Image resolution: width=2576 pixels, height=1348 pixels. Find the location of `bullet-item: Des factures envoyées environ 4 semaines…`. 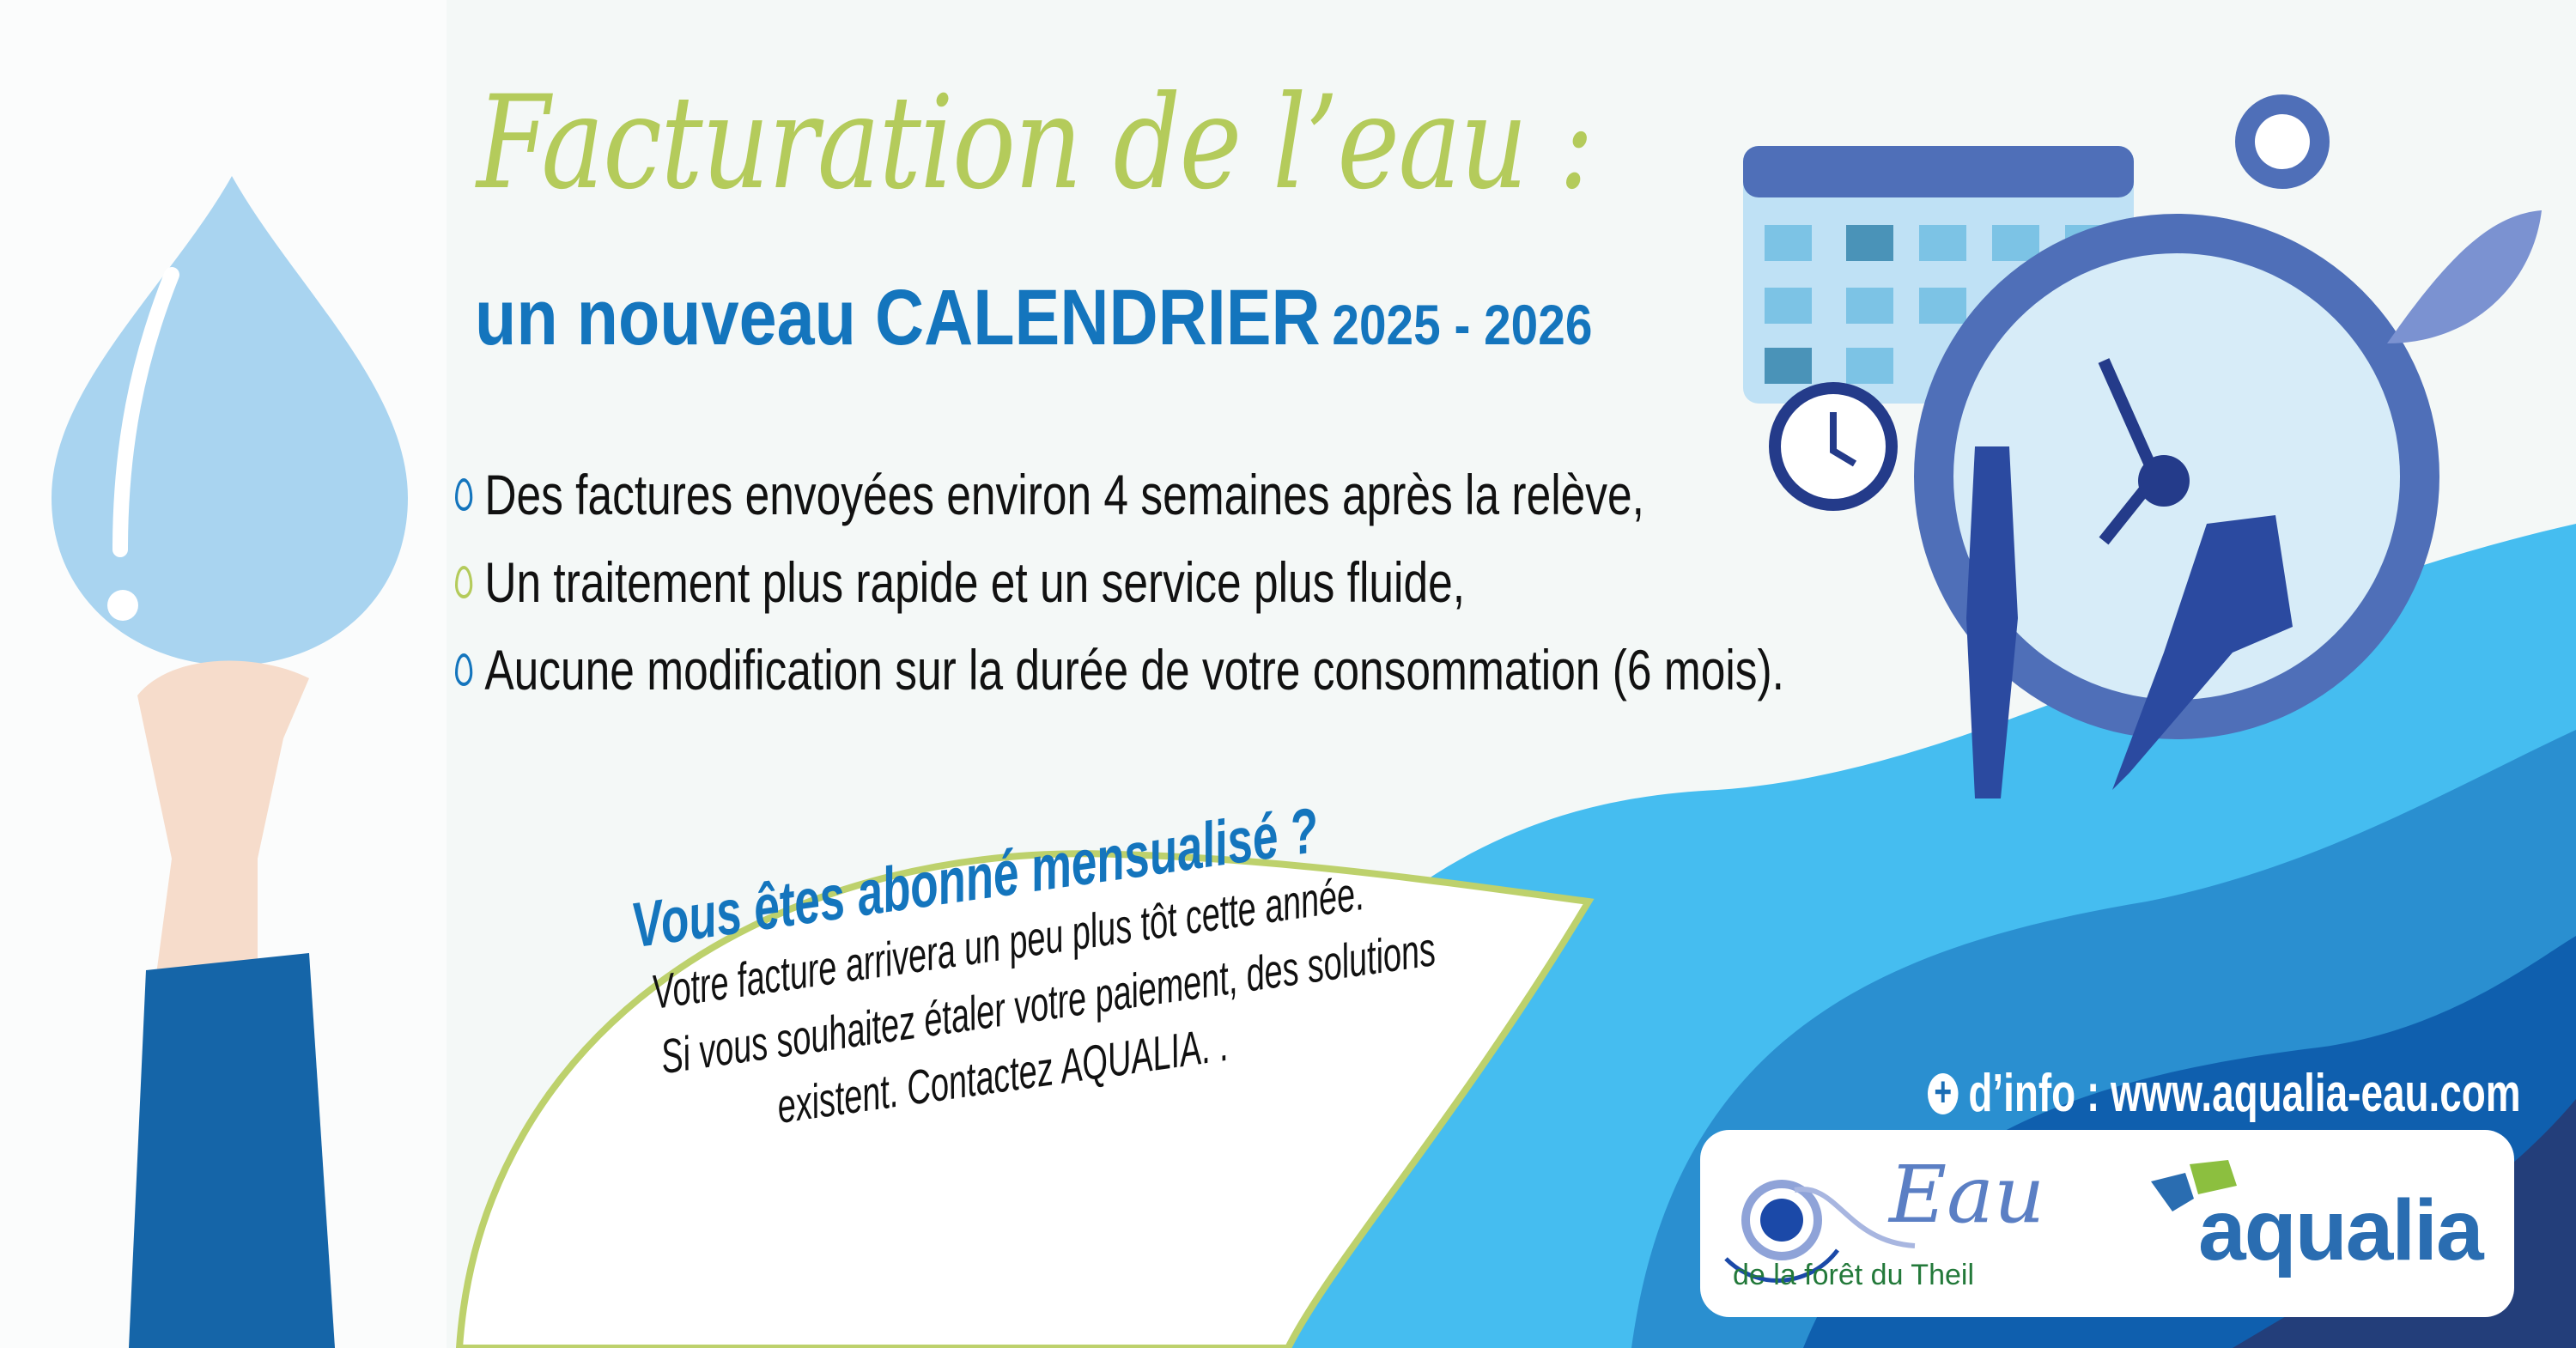

bullet-item: Des factures envoyées environ 4 semaines… is located at coordinates (1049, 495).